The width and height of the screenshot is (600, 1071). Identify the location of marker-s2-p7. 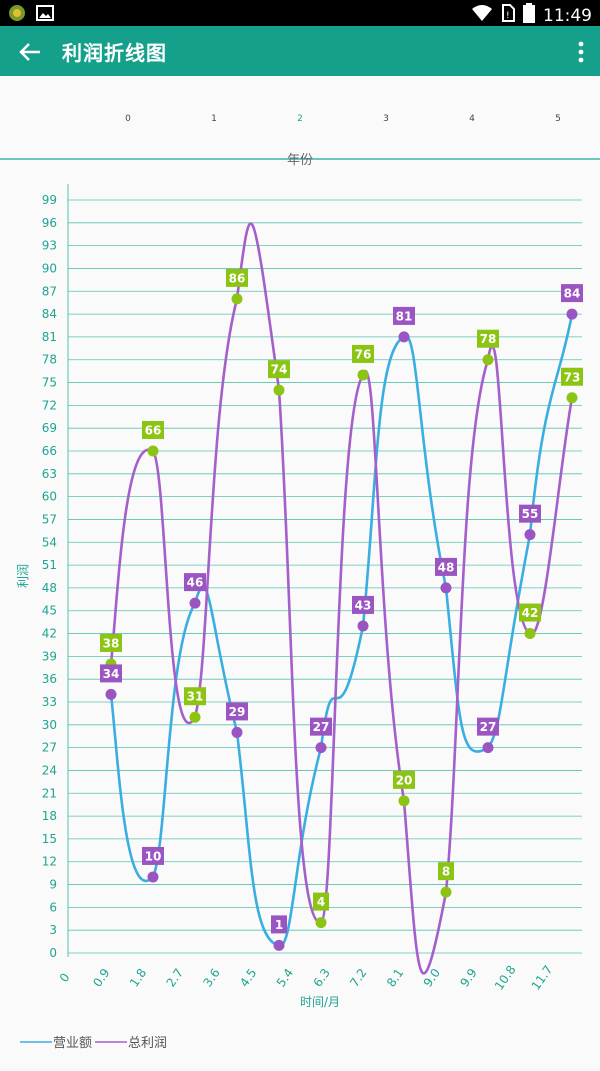
(363, 375).